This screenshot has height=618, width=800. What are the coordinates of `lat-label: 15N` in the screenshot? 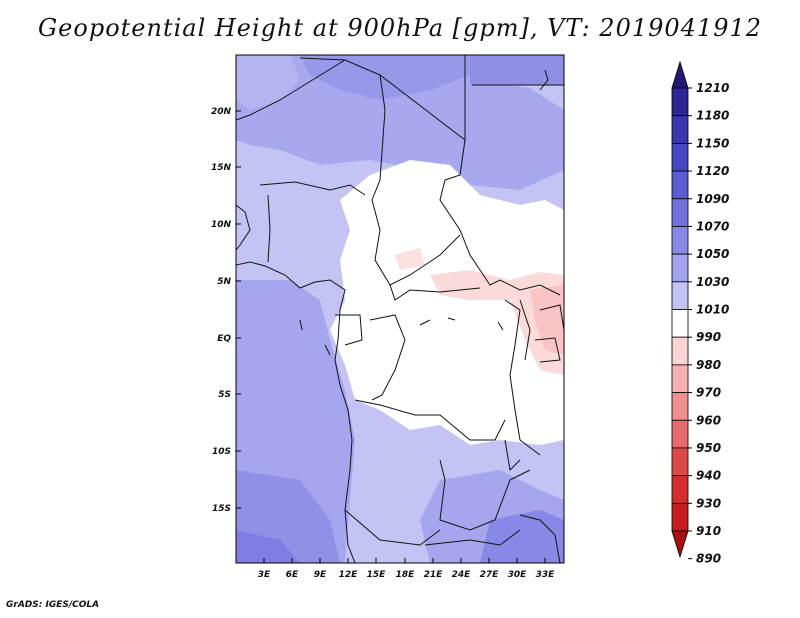 It's located at (221, 168).